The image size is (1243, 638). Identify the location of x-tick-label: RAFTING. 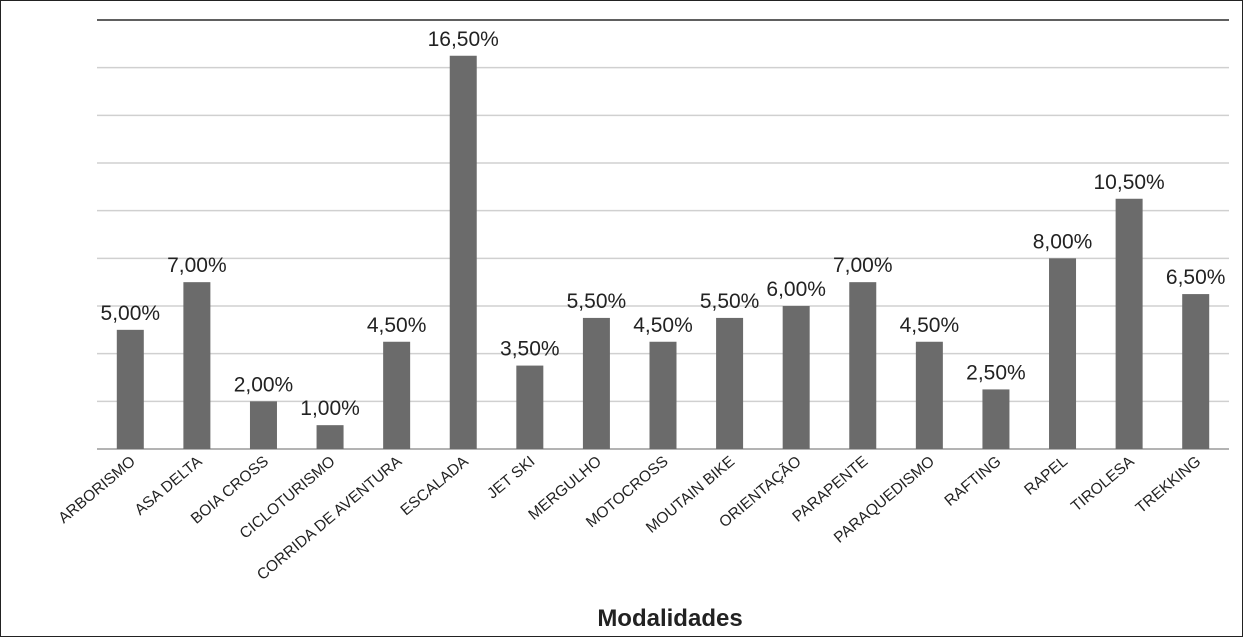
(972, 481).